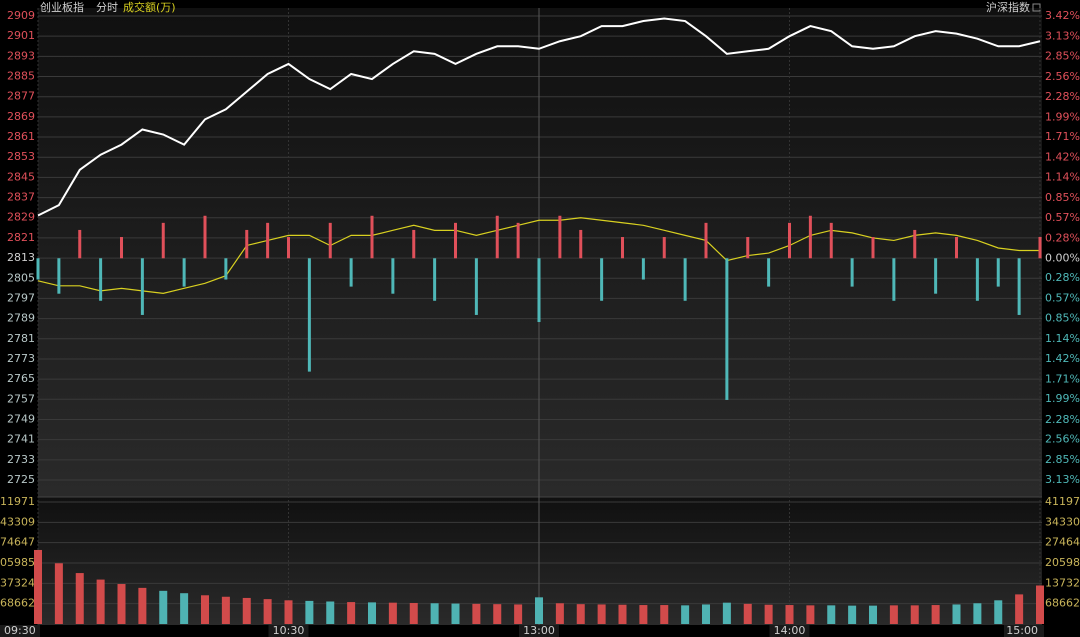  What do you see at coordinates (21, 378) in the screenshot?
I see `y-tick-label: 2765` at bounding box center [21, 378].